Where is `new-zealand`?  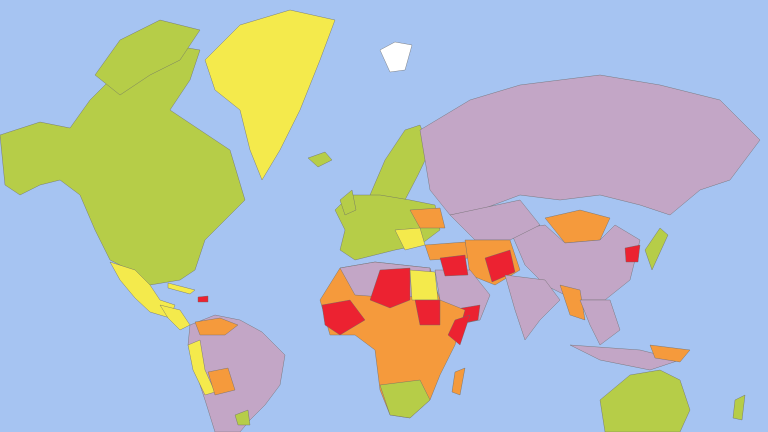 new-zealand is located at coordinates (739, 407).